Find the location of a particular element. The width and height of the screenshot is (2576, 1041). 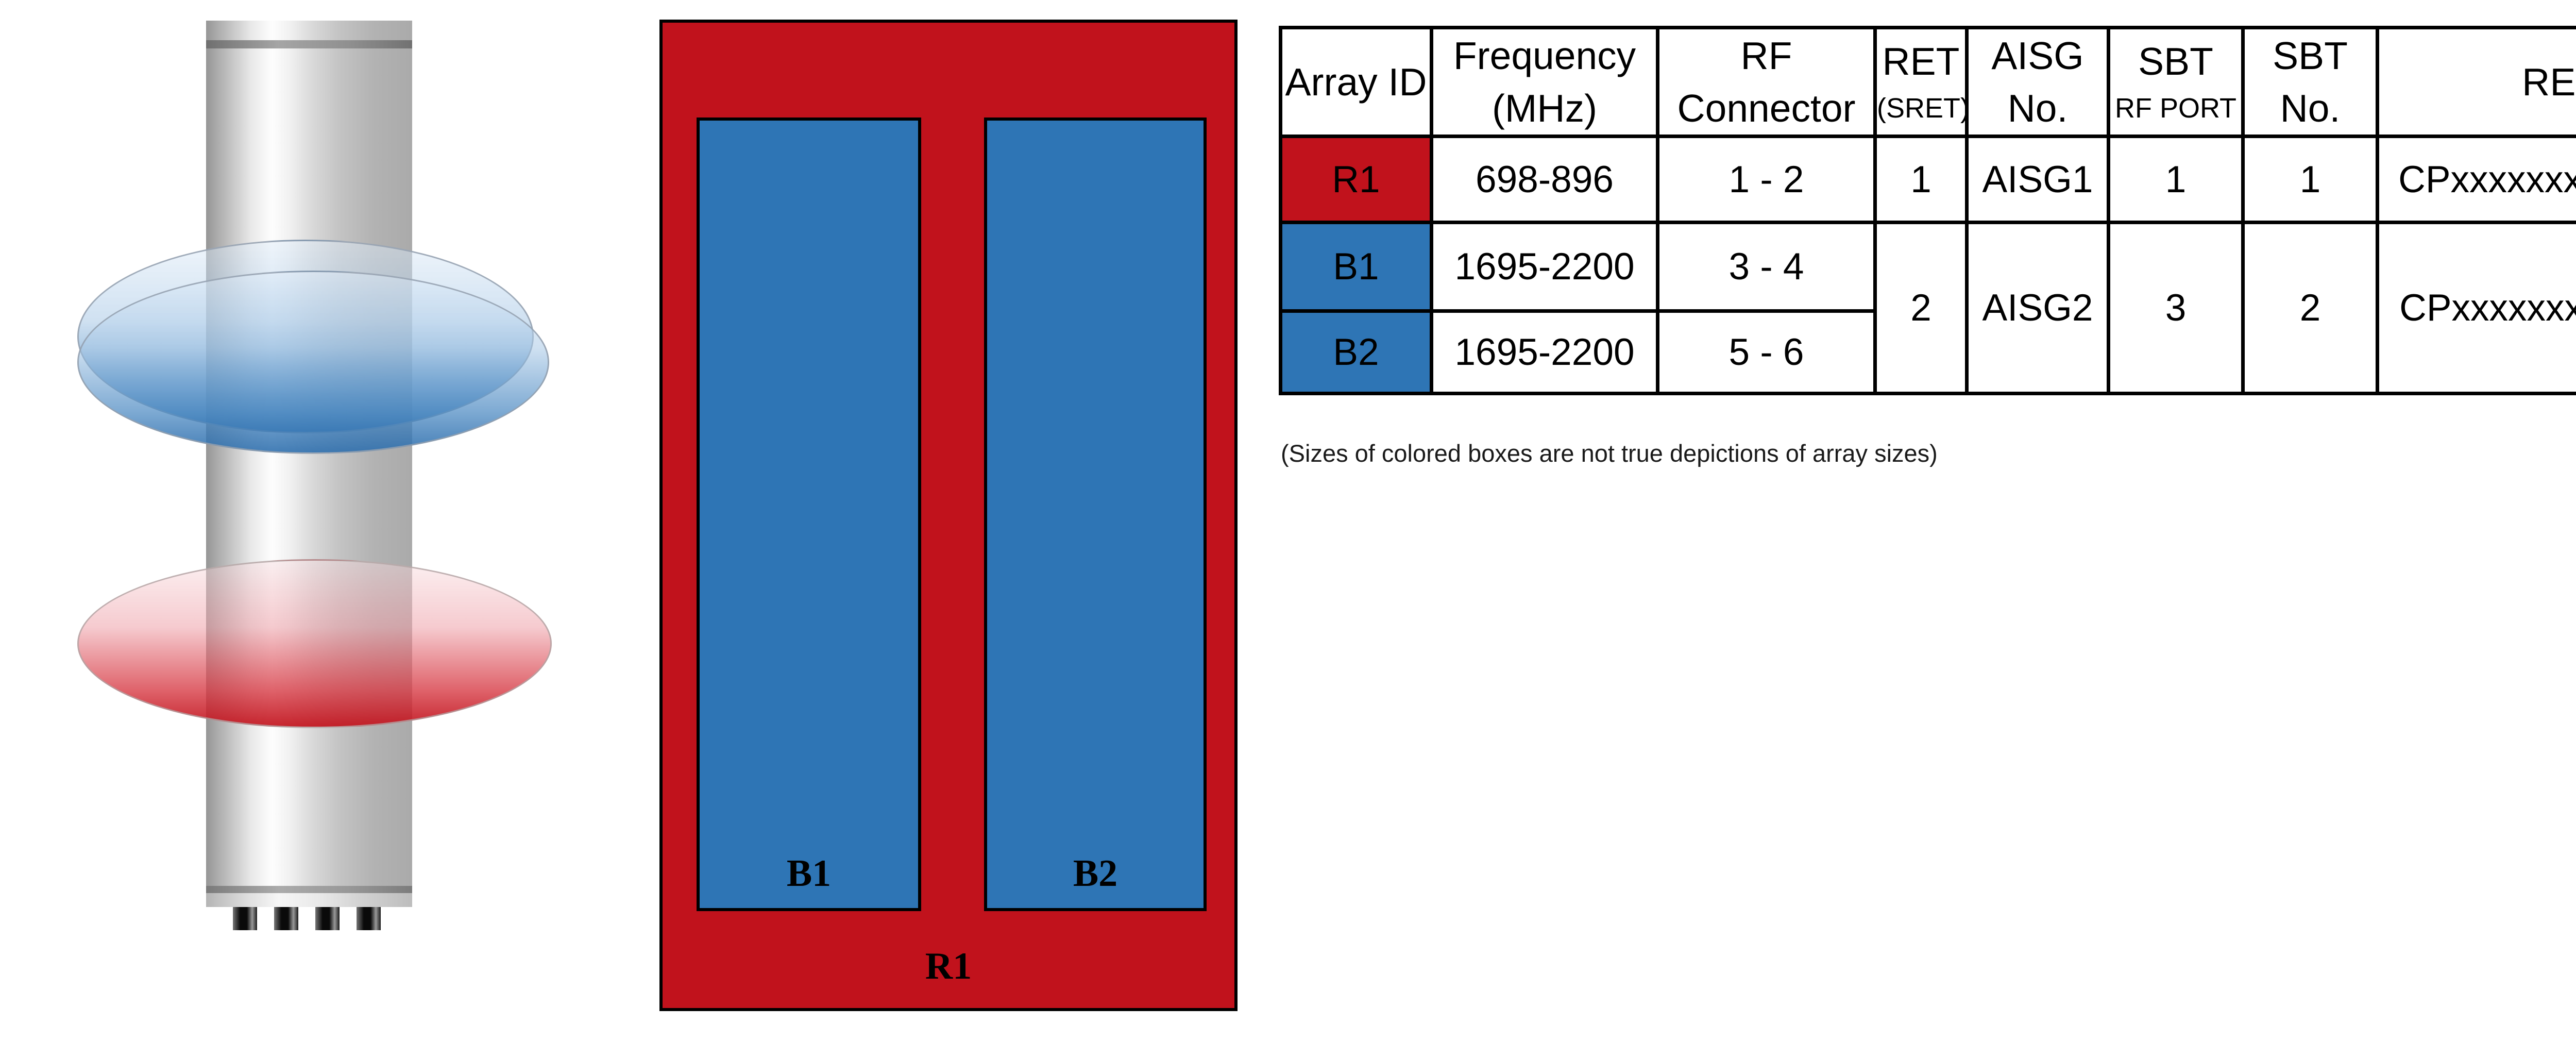

col-header-array-id: Array ID is located at coordinates (1356, 82).